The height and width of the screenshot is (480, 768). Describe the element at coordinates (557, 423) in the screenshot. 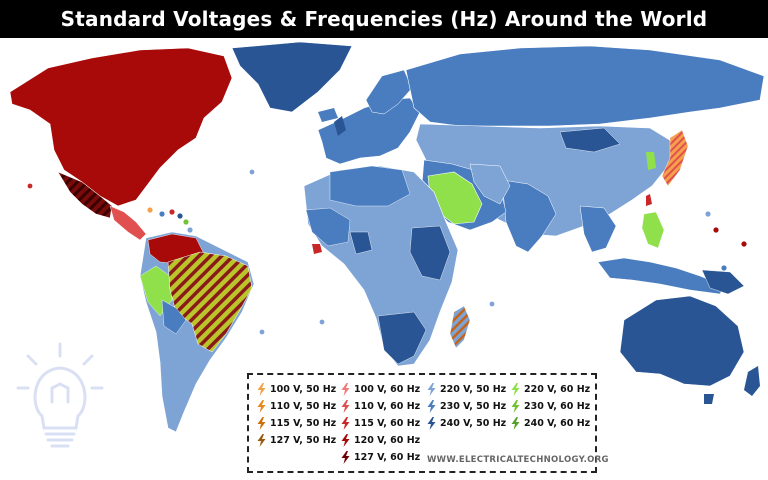

I see `legend-label: 240 V, 60 Hz` at that location.